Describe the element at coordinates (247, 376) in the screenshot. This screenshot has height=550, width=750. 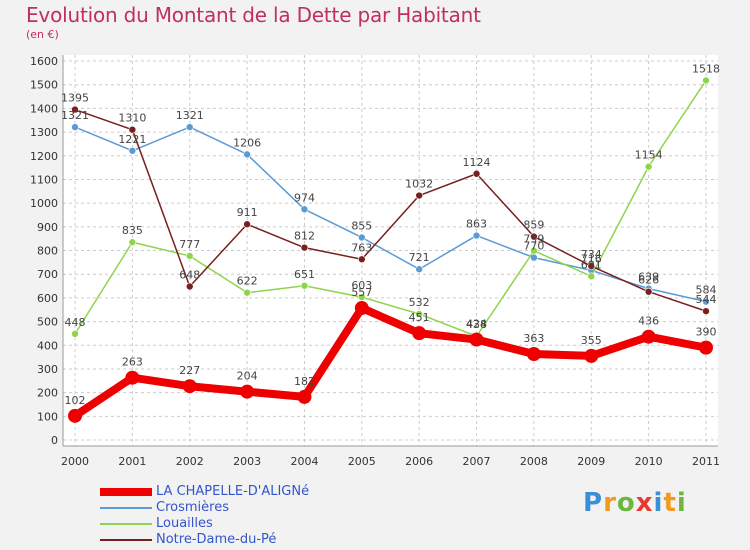
I see `data-label: 204` at that location.